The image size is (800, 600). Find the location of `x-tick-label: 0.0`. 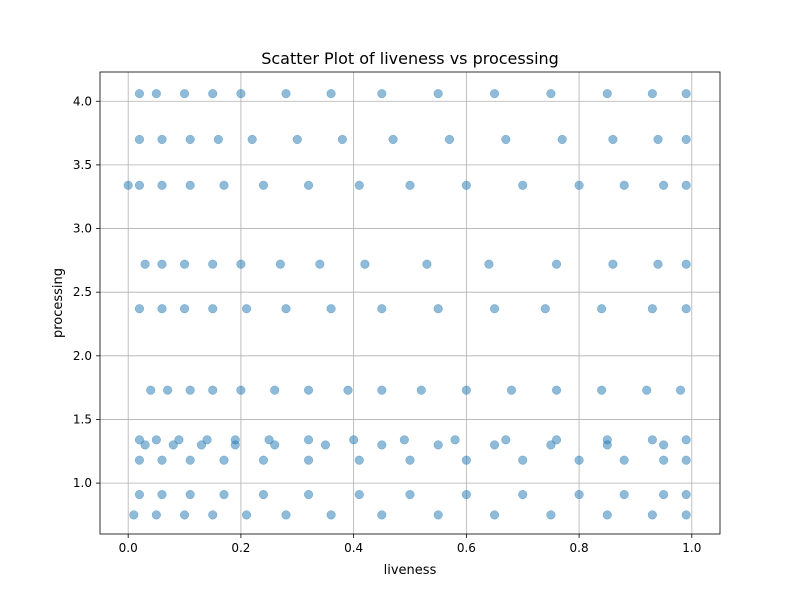

x-tick-label: 0.0 is located at coordinates (128, 548).